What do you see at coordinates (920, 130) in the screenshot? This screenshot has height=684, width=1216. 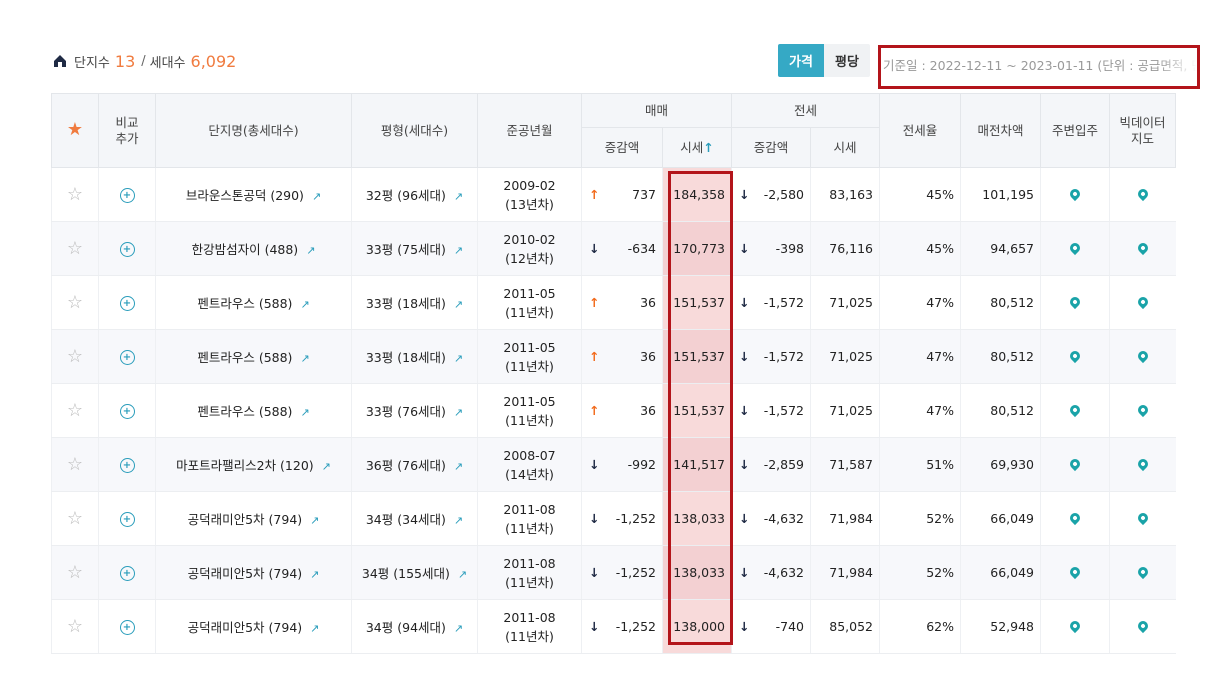 I see `lease-ratio-header: 전세율` at bounding box center [920, 130].